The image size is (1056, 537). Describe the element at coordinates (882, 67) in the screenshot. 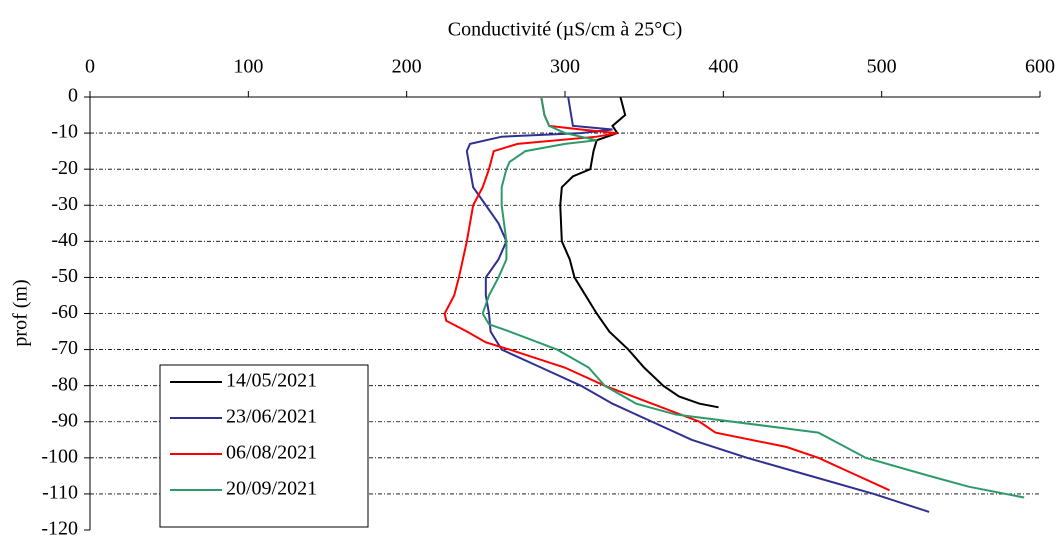

I see `x-tick-label: 500` at that location.